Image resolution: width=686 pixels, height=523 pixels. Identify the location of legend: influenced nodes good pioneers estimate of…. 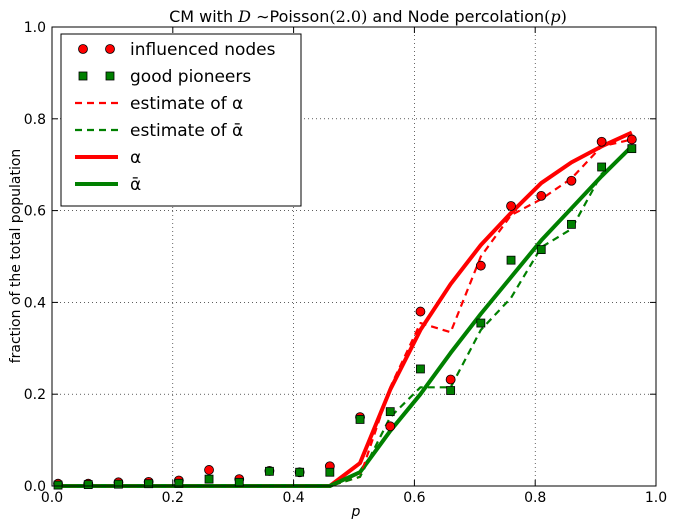
(181, 120).